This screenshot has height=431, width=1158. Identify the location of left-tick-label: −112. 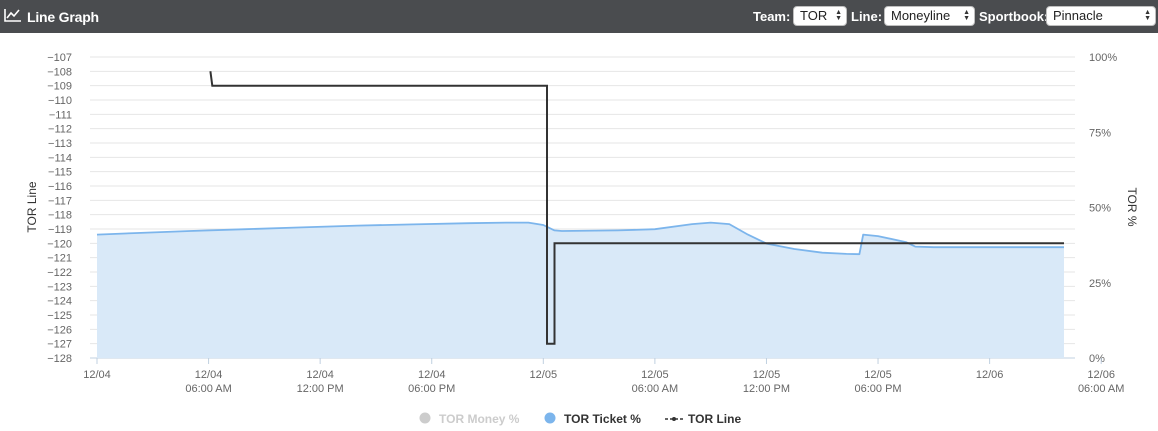
(60, 130).